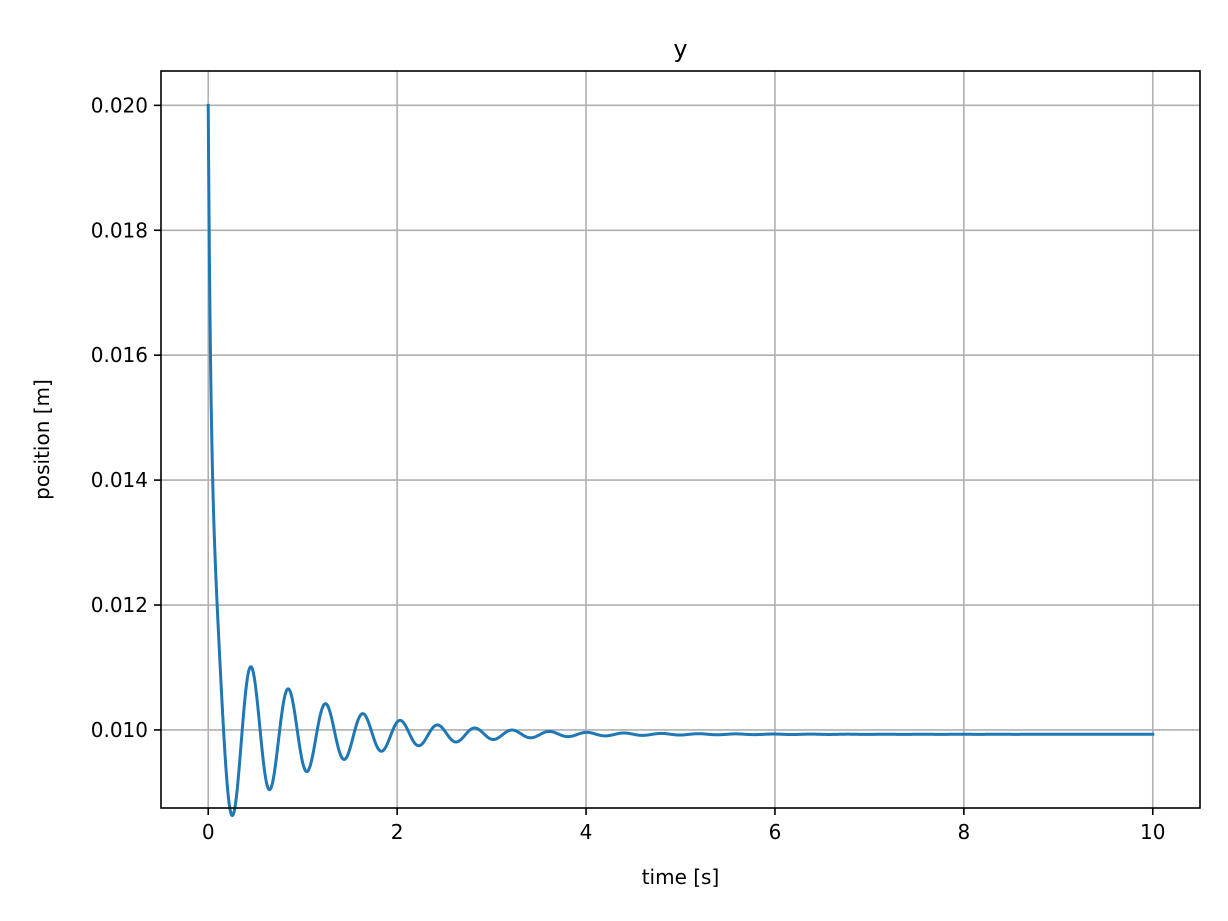  What do you see at coordinates (119, 730) in the screenshot?
I see `y-tick-label: 0.010` at bounding box center [119, 730].